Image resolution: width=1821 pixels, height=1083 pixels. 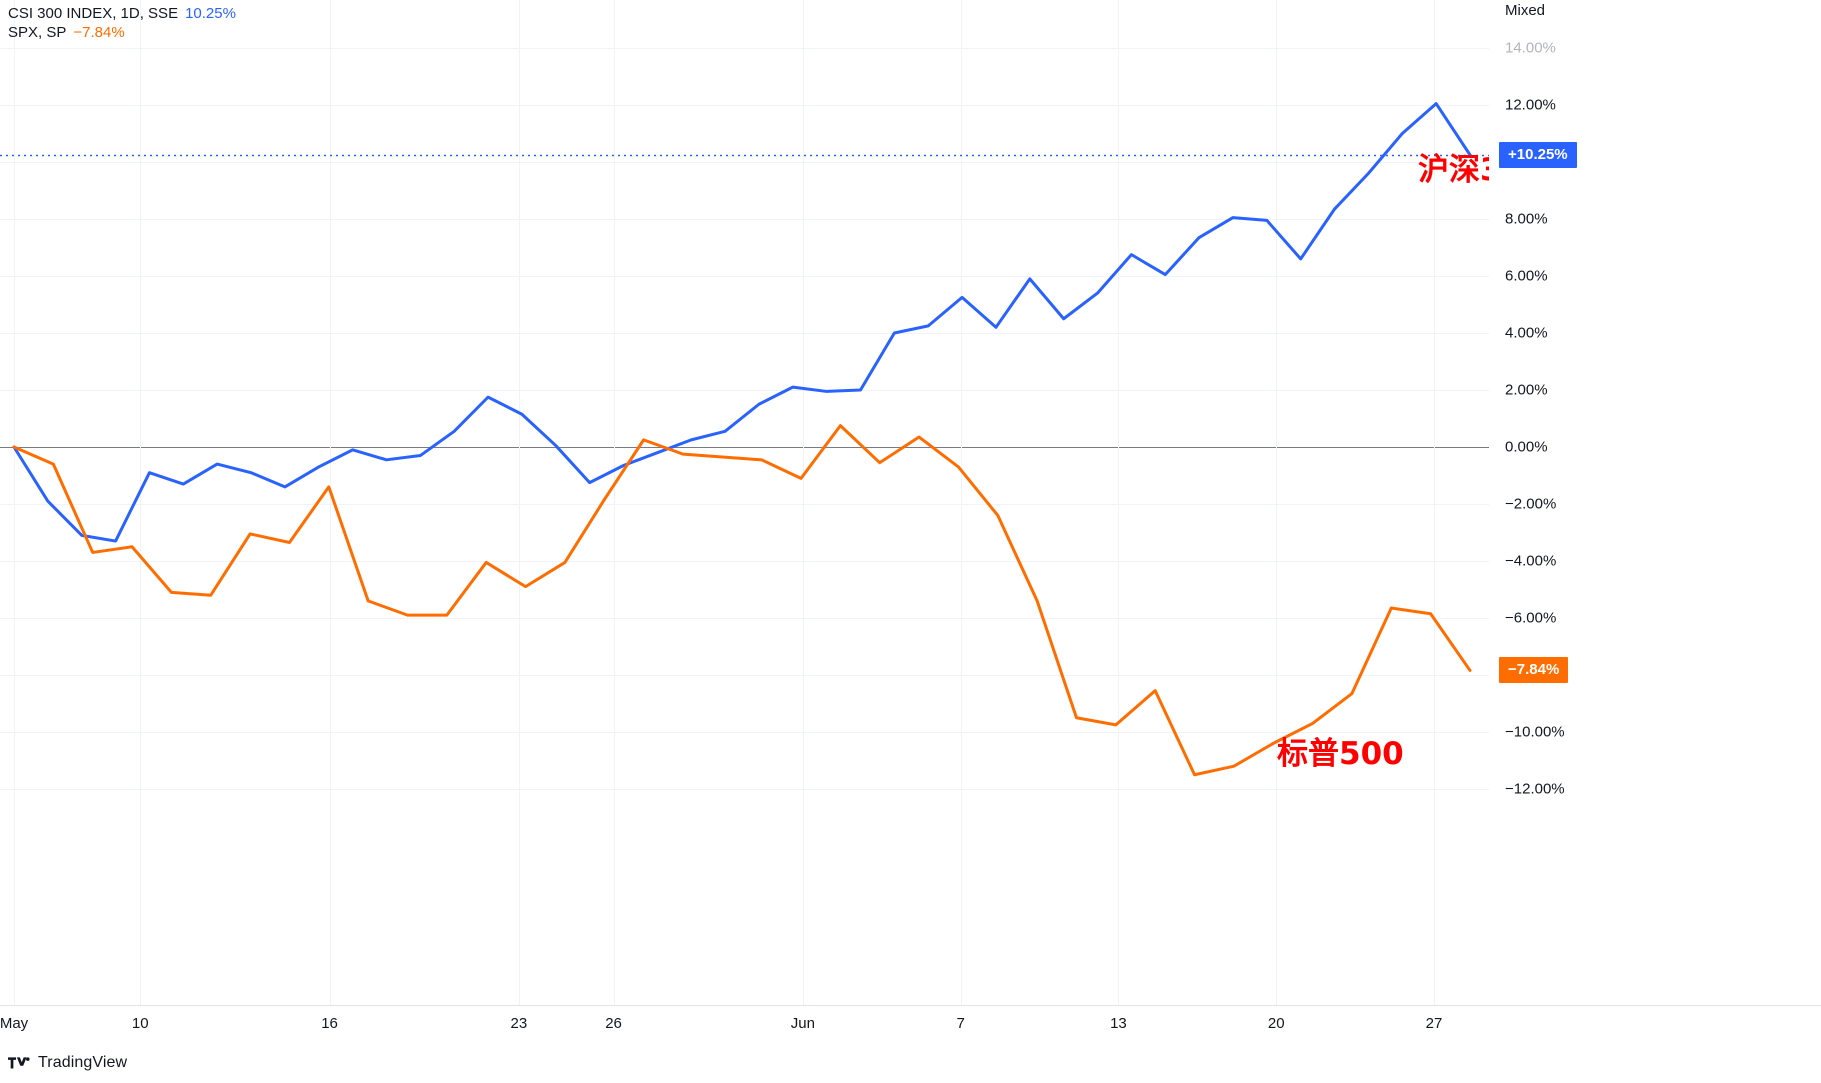 What do you see at coordinates (93, 13) in the screenshot?
I see `legend-symbol-csi300: CSI 300 INDEX, 1D, SSE` at bounding box center [93, 13].